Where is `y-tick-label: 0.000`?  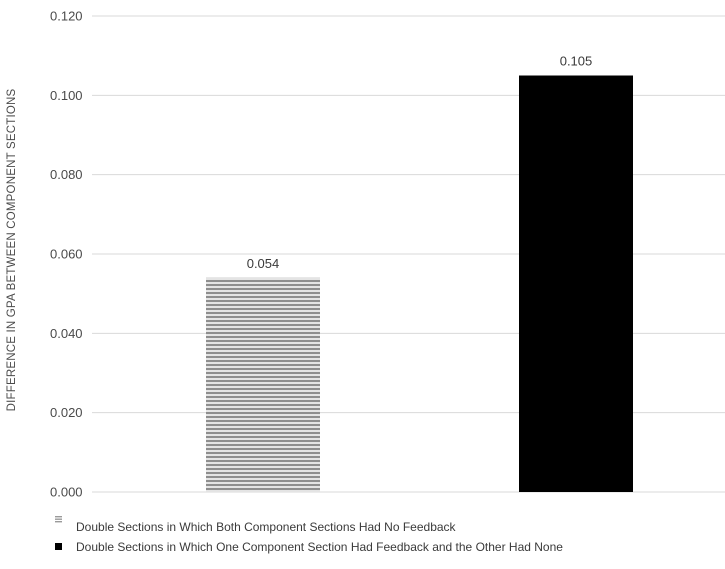
y-tick-label: 0.000 is located at coordinates (66, 492).